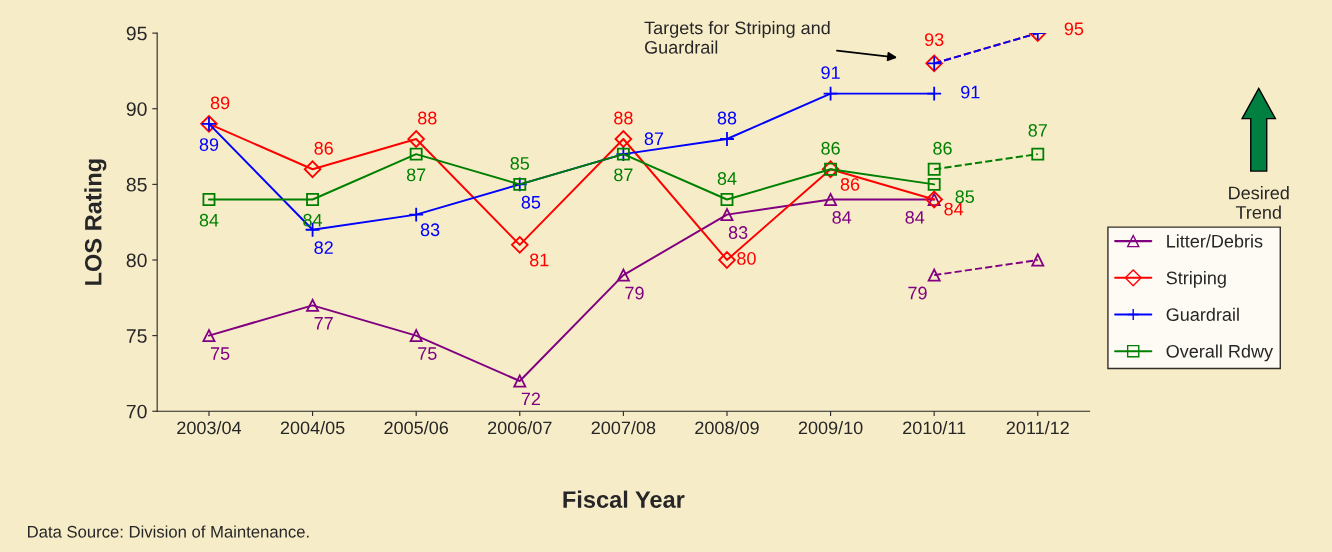 This screenshot has height=552, width=1332. Describe the element at coordinates (1074, 29) in the screenshot. I see `data-label: 95` at that location.